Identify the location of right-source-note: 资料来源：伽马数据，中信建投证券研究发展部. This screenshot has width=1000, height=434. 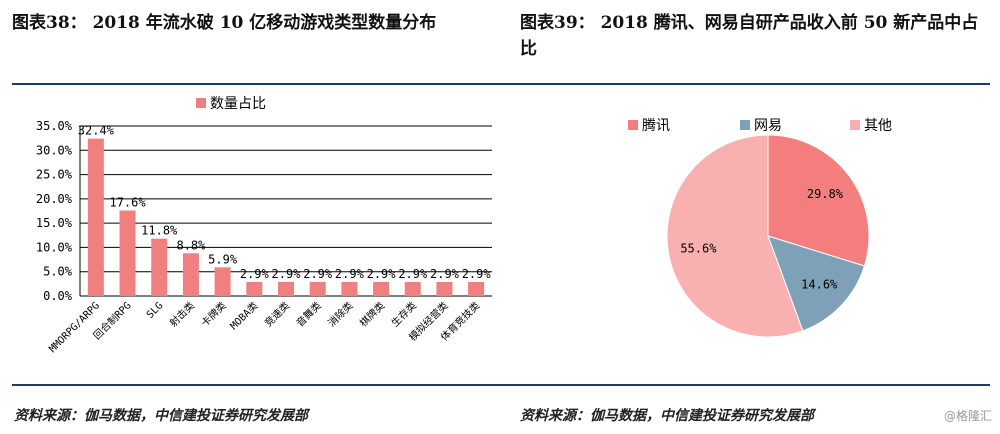
(667, 416).